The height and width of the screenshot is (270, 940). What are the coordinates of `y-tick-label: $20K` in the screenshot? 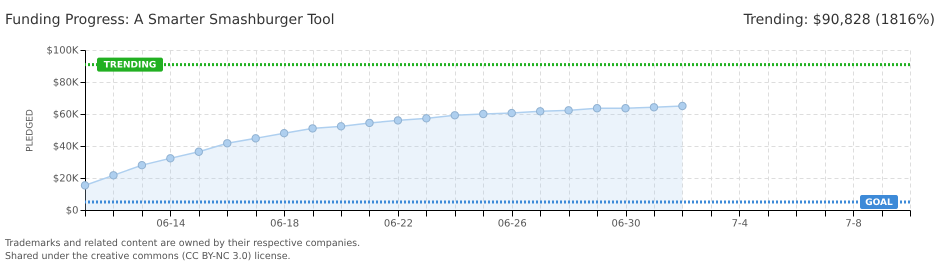 It's located at (65, 179).